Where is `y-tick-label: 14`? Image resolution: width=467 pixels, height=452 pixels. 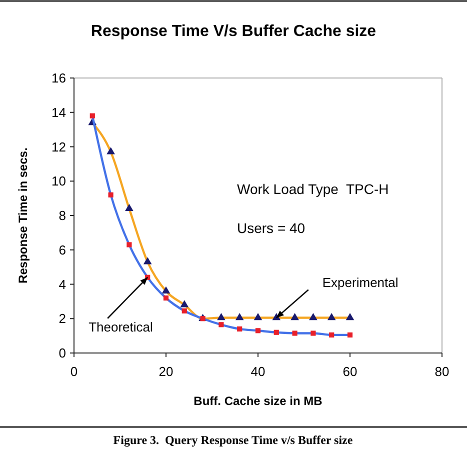
y-tick-label: 14 is located at coordinates (59, 112).